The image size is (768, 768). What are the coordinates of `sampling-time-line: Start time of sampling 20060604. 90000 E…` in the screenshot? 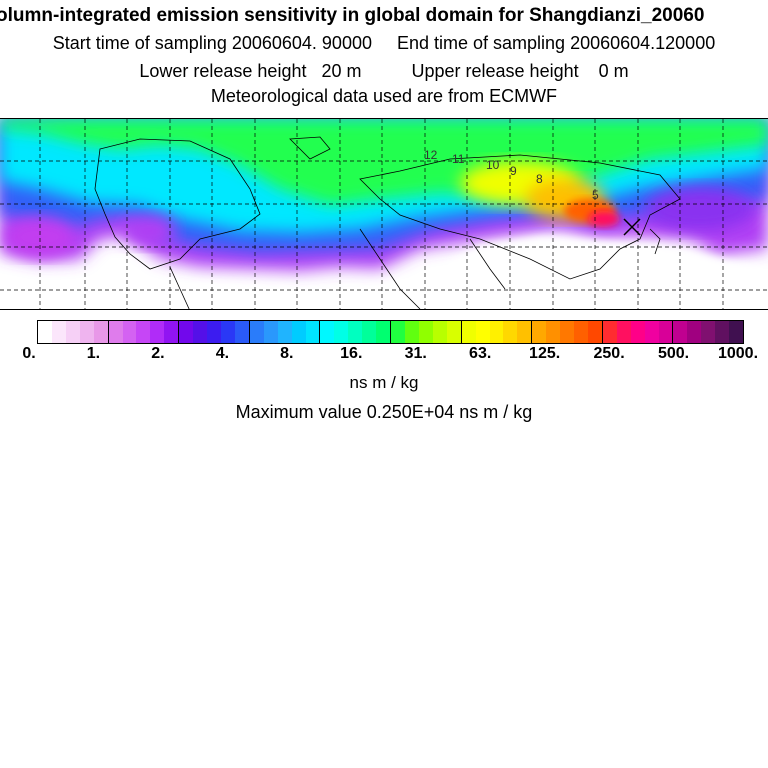 It's located at (384, 43).